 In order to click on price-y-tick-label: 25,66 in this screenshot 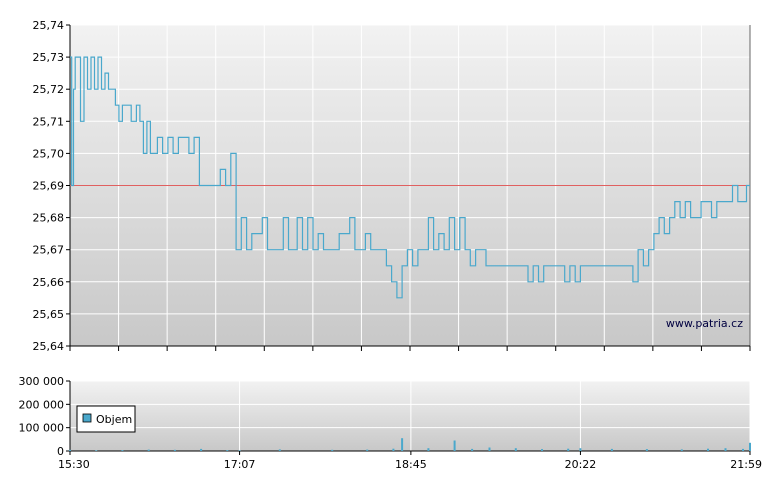, I will do `click(49, 282)`.